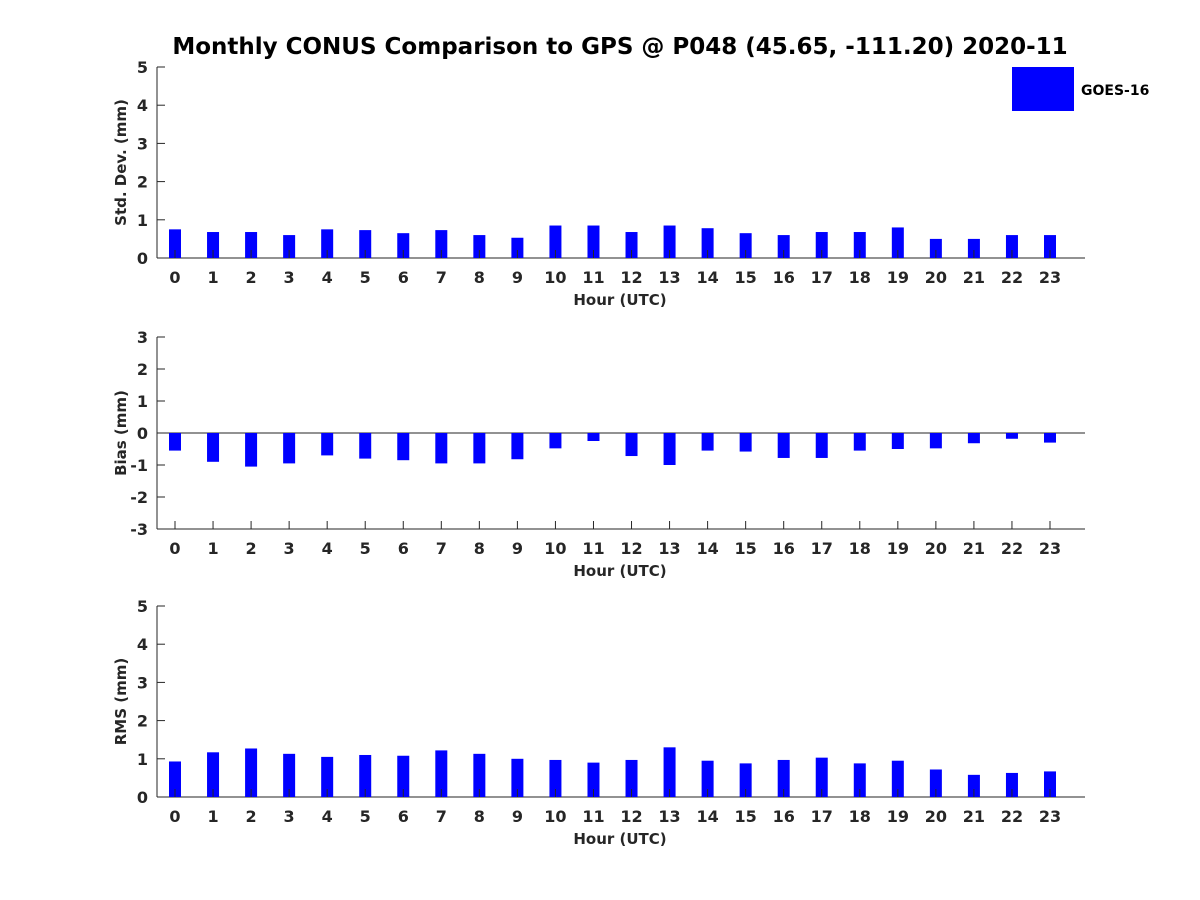 Image resolution: width=1200 pixels, height=900 pixels. Describe the element at coordinates (669, 548) in the screenshot. I see `x-tick-label: 13` at that location.